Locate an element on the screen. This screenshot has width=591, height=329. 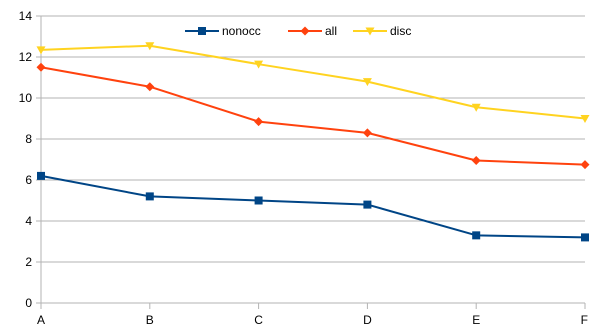
legend: nonocc all disc is located at coordinates (298, 31).